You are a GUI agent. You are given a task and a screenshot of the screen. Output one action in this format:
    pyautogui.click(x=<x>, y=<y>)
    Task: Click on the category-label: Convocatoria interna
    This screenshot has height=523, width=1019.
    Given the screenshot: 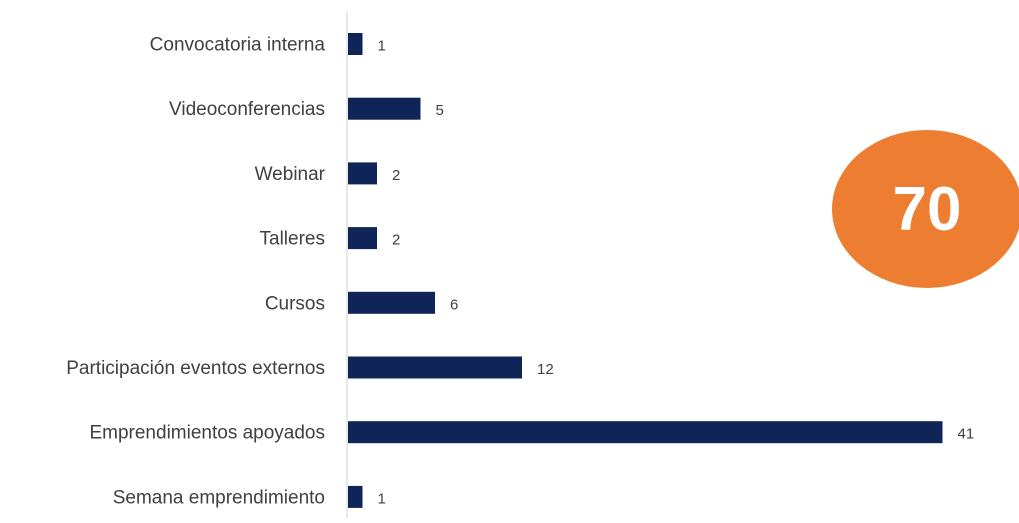 What is the action you would take?
    pyautogui.click(x=238, y=45)
    